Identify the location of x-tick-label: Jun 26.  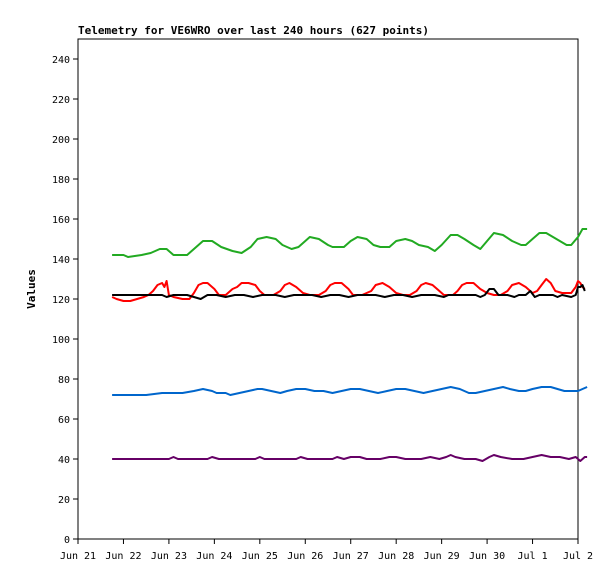
(305, 556).